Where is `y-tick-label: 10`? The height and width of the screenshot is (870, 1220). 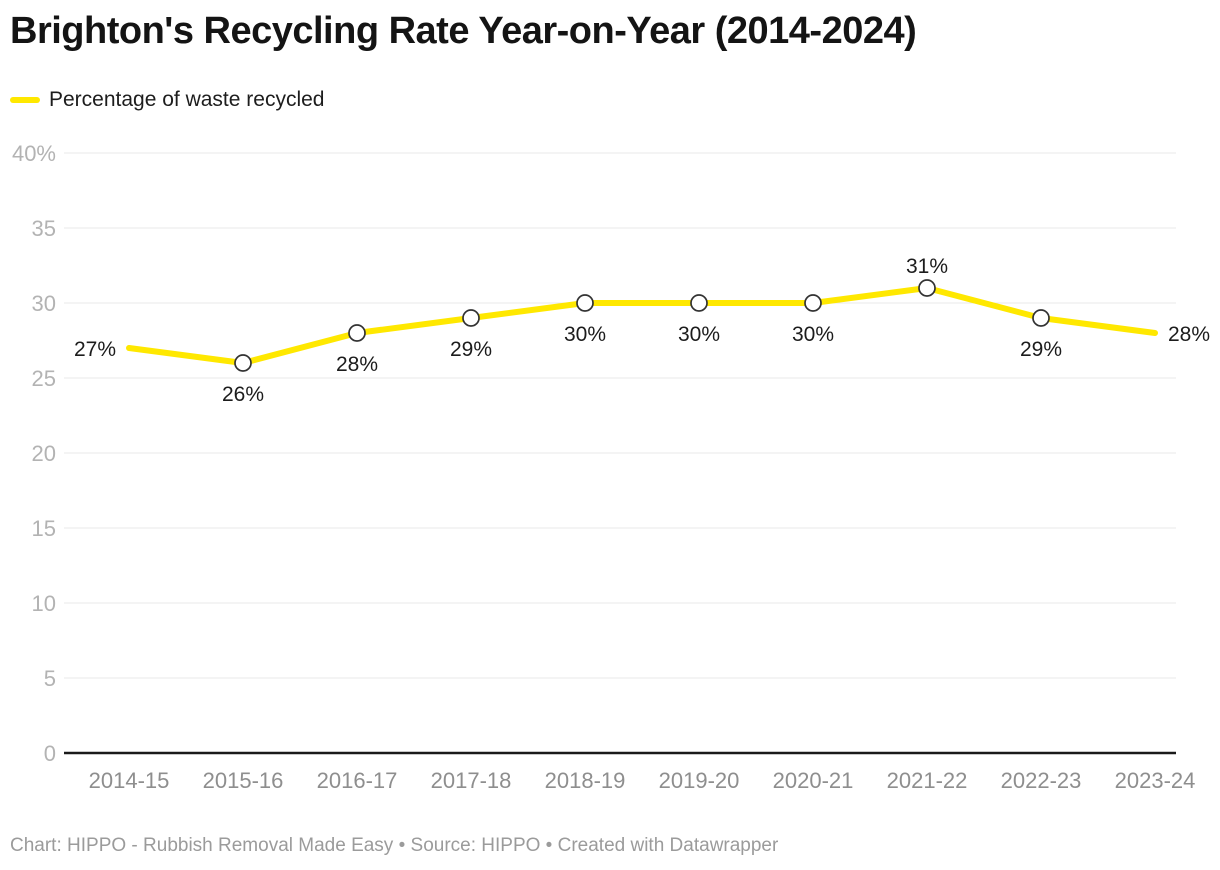 y-tick-label: 10 is located at coordinates (44, 603).